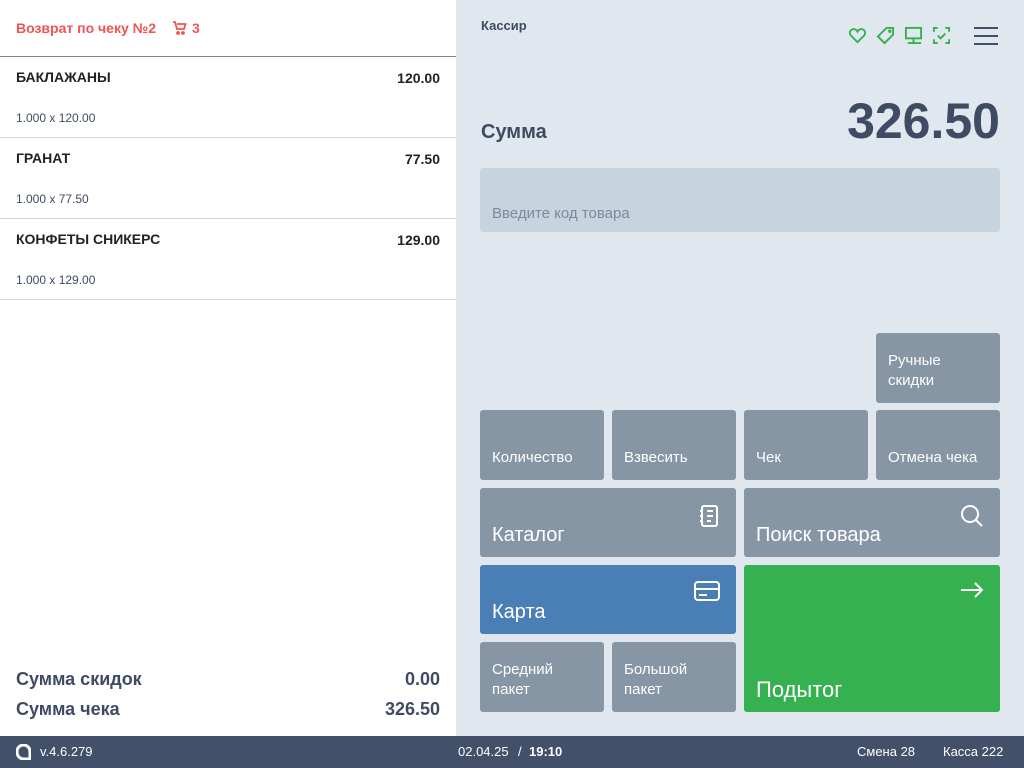 The image size is (1024, 768). I want to click on register: Касса 222, so click(973, 751).